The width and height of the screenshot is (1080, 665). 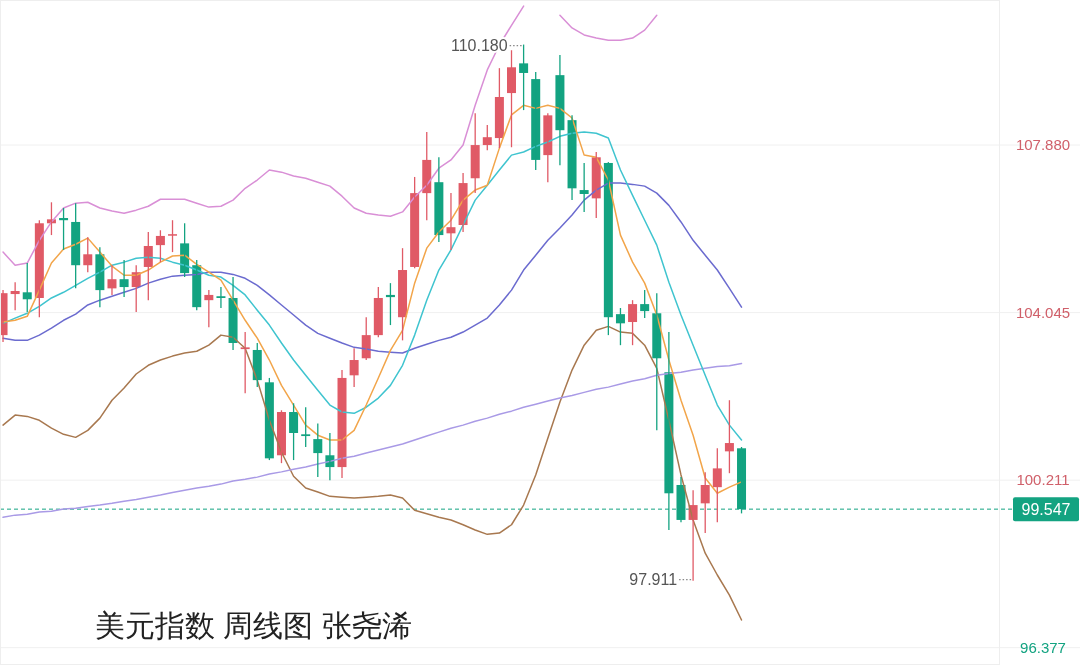 I want to click on ref-line-label: 99.547, so click(x=1046, y=510).